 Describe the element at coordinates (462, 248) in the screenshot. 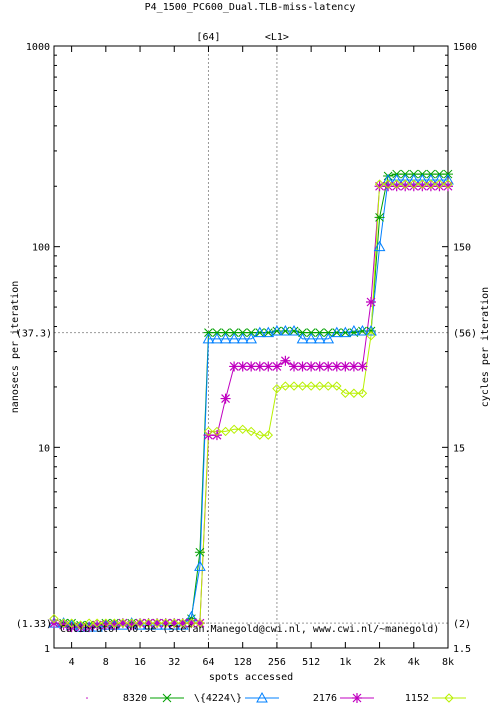

I see `y2-tick-label: 150` at that location.